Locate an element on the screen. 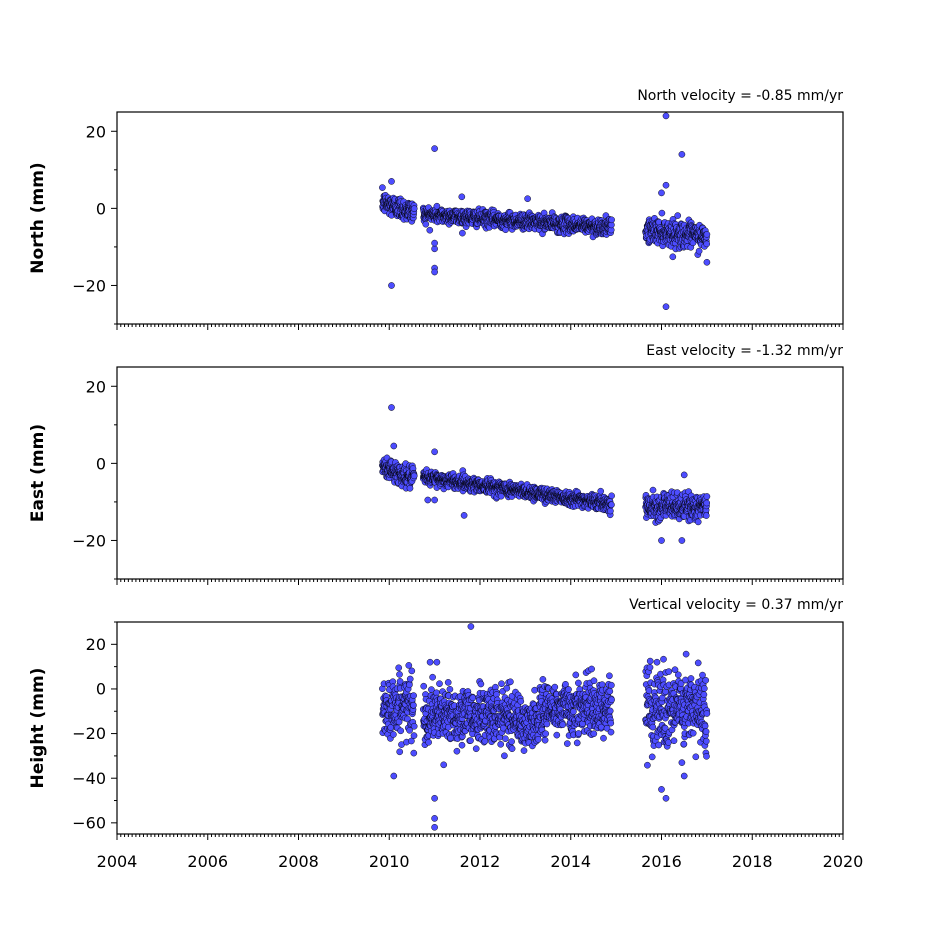 This screenshot has height=937, width=937. xtick-label: 2010 is located at coordinates (389, 861).